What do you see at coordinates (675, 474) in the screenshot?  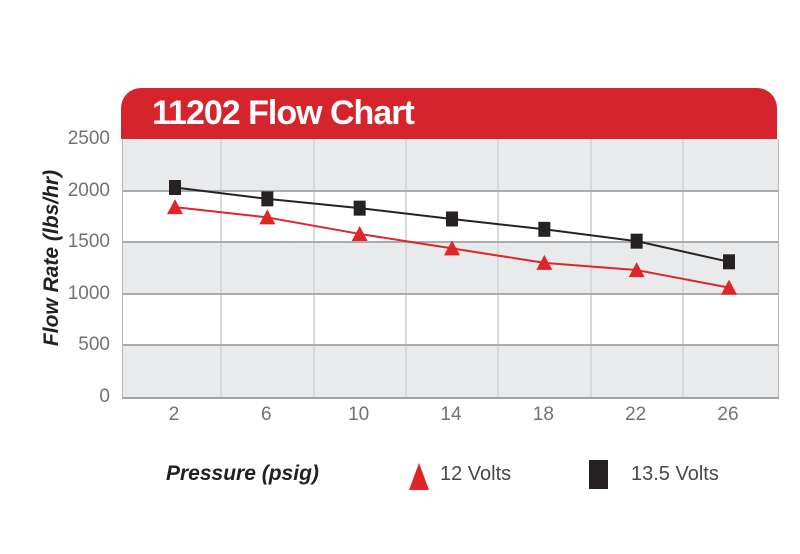 I see `legend-label-13-5-volts: 13.5 Volts` at bounding box center [675, 474].